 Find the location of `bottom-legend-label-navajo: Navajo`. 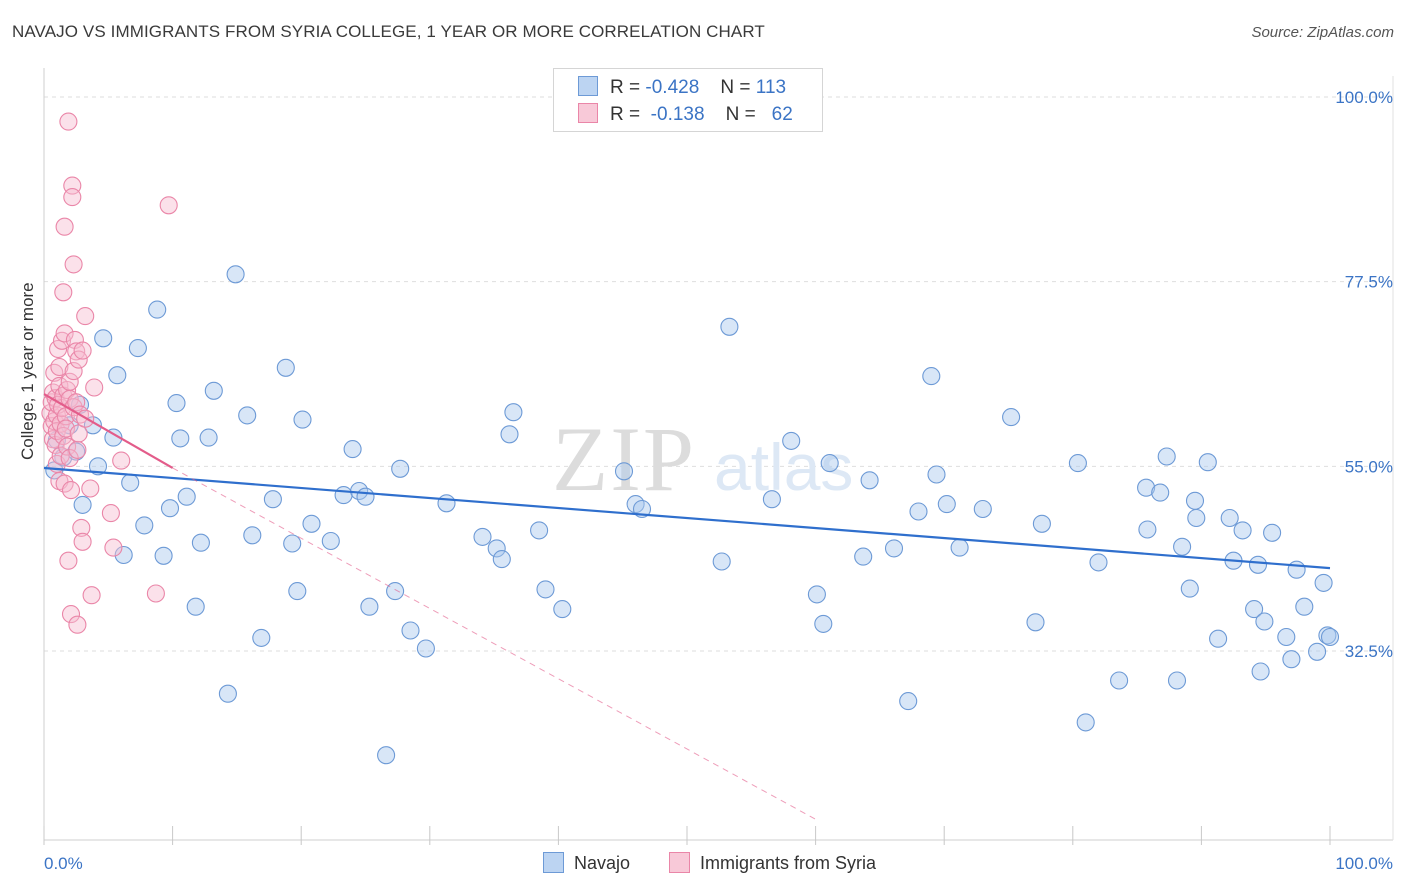

bottom-legend-label-navajo: Navajo is located at coordinates (602, 863).